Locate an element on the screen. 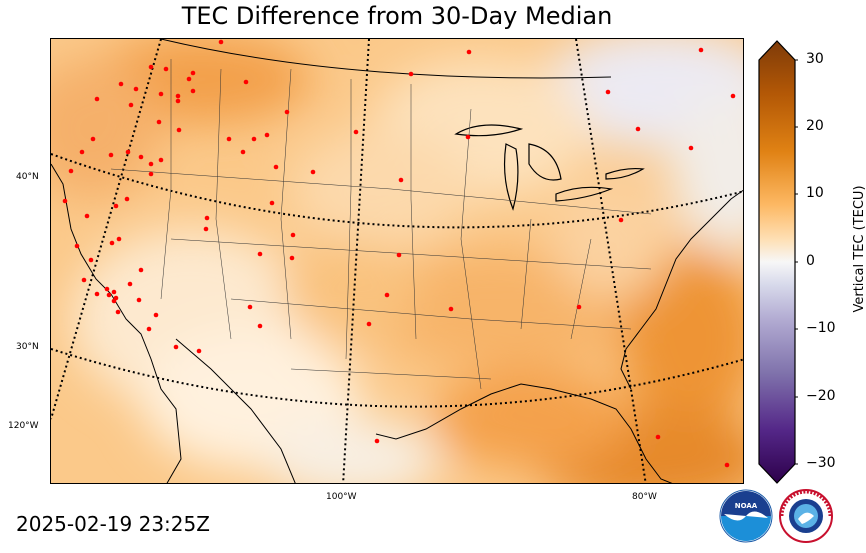  logos-svg: NOAA is located at coordinates (776, 516).